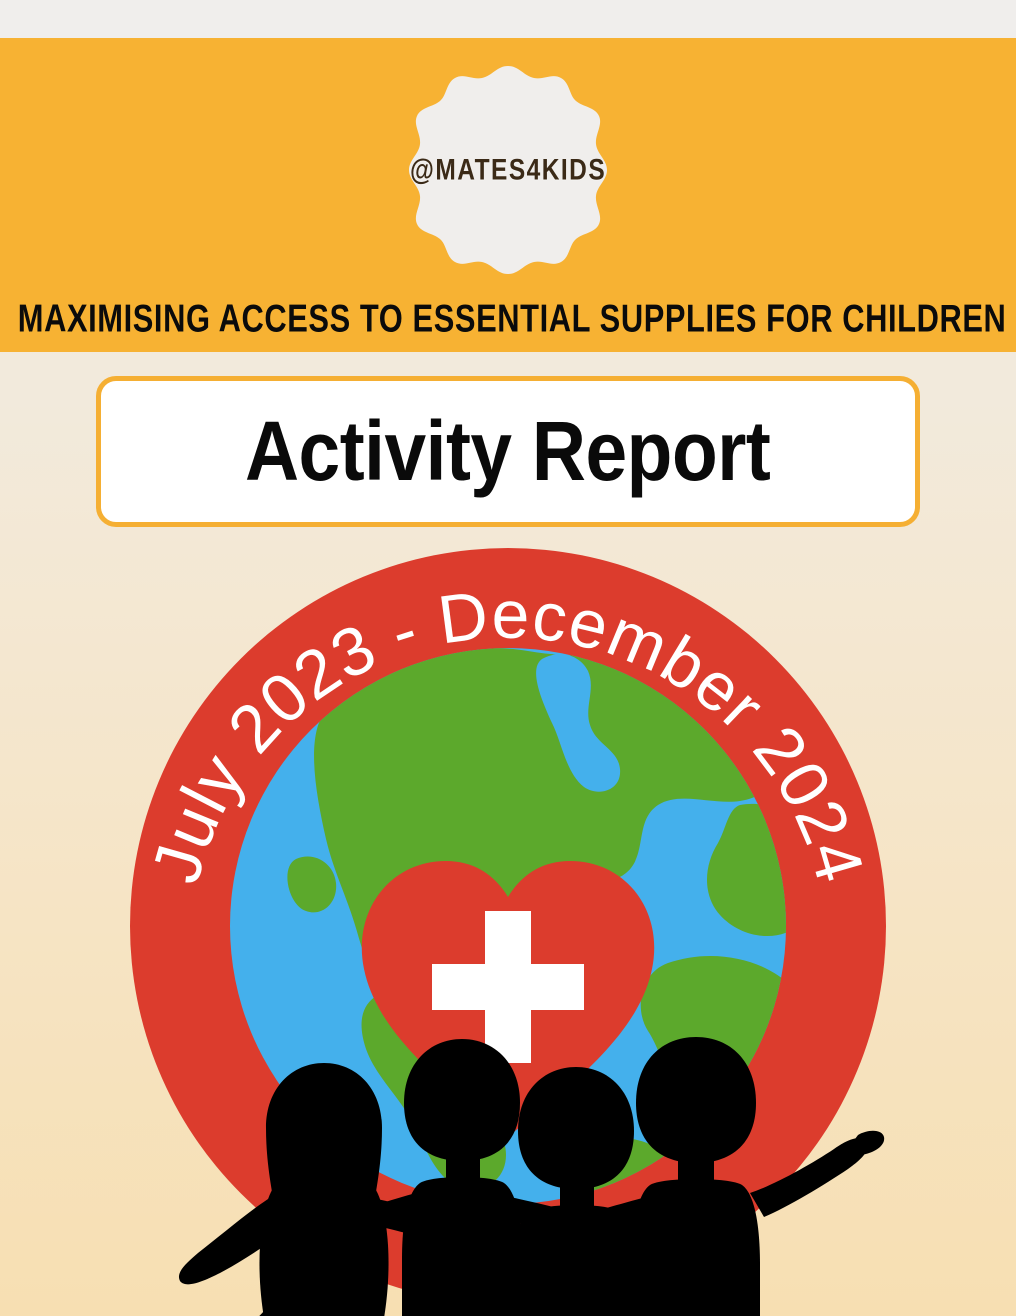 This screenshot has width=1016, height=1316. I want to click on scalloped-badge-icon, so click(508, 170).